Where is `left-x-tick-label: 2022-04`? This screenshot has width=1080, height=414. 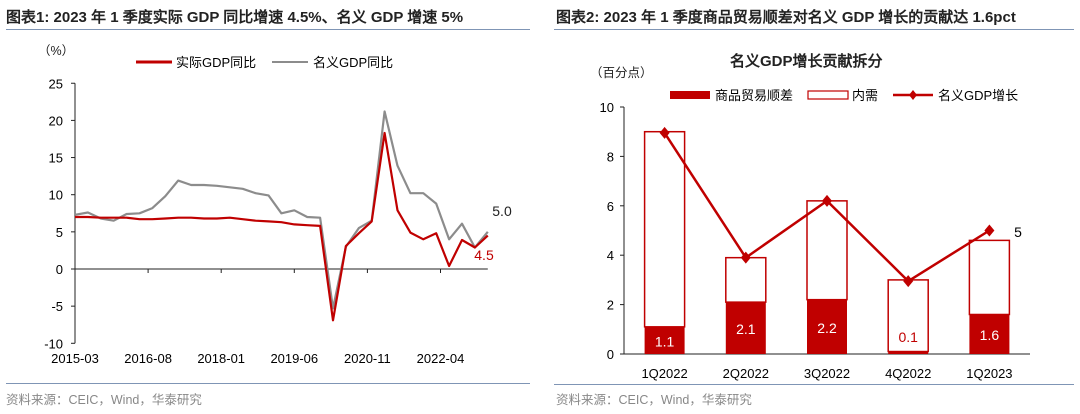
left-x-tick-label: 2022-04 is located at coordinates (441, 358).